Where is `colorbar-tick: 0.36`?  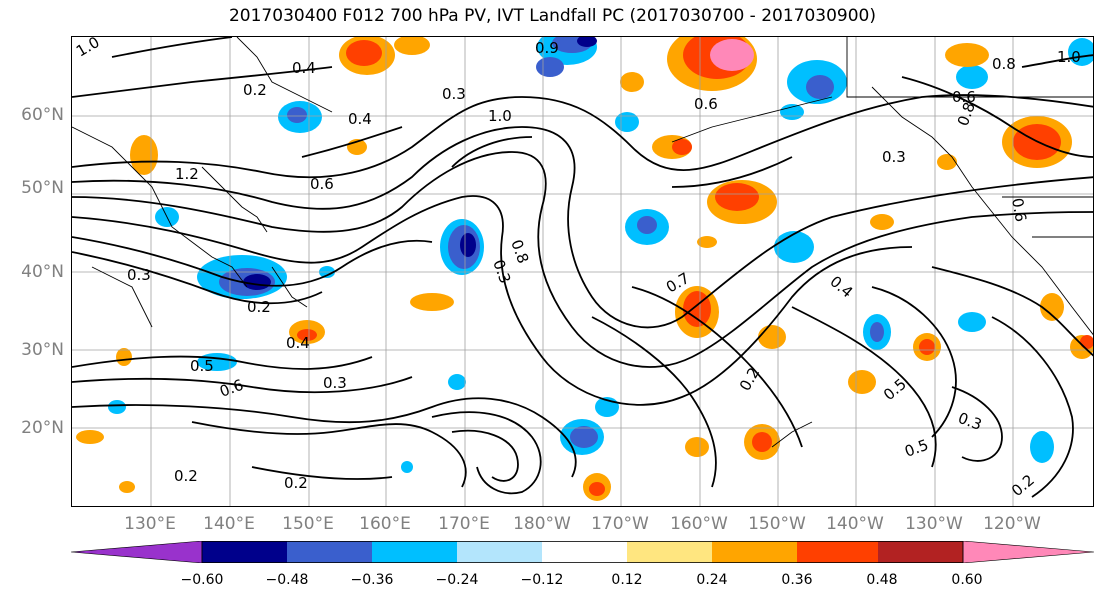
colorbar-tick: 0.36 is located at coordinates (797, 580).